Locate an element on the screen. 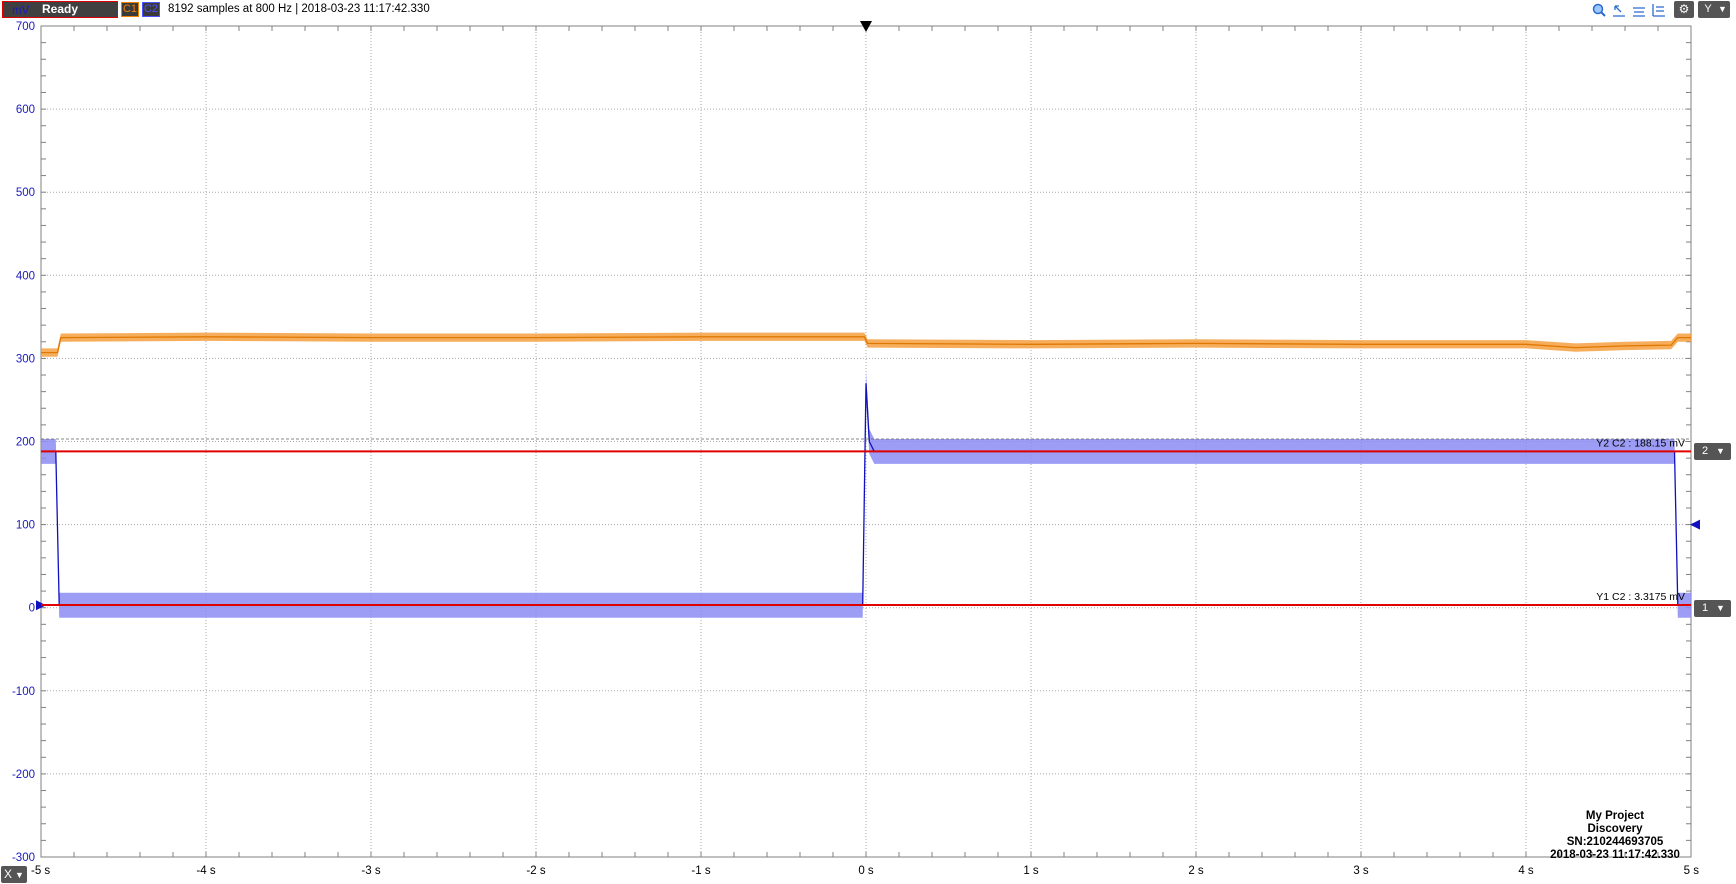  x-tick-label: -2 s is located at coordinates (535, 871).